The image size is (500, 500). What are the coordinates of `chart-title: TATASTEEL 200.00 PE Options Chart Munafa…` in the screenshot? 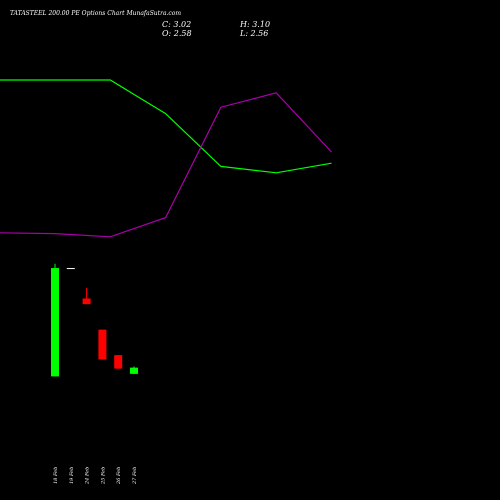 It's located at (95, 13).